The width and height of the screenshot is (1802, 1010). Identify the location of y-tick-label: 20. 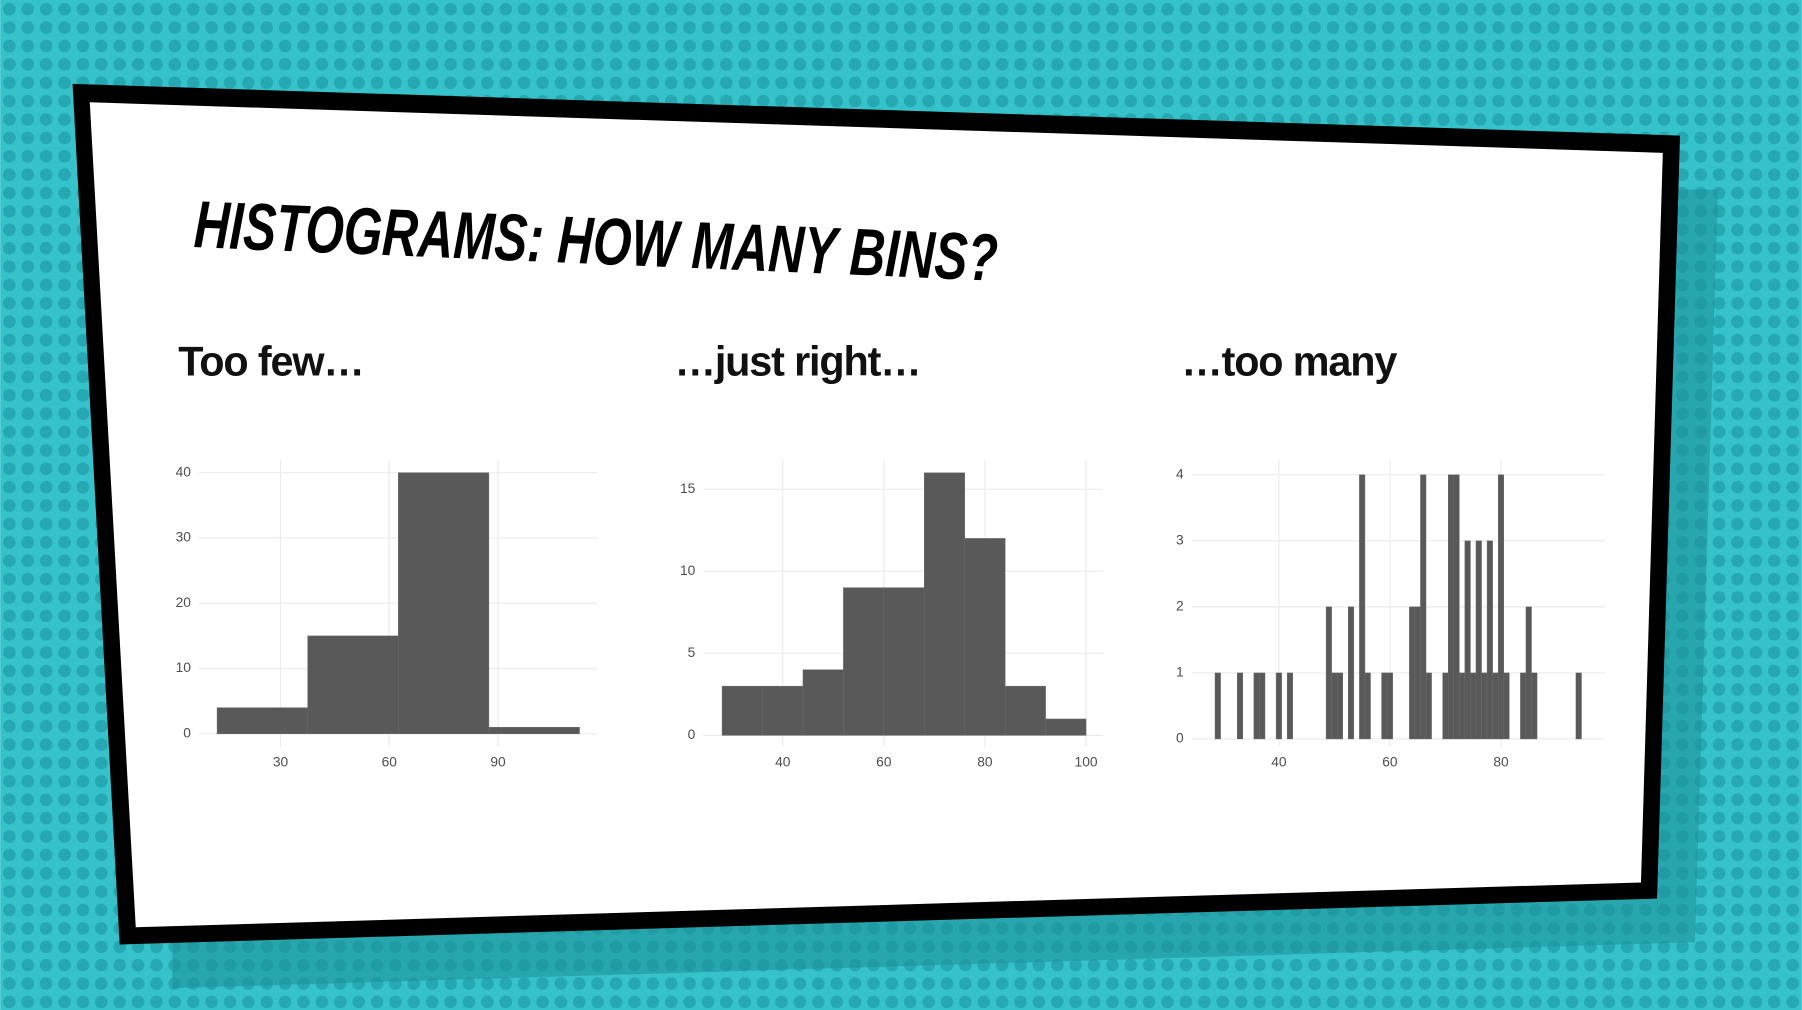
(184, 602).